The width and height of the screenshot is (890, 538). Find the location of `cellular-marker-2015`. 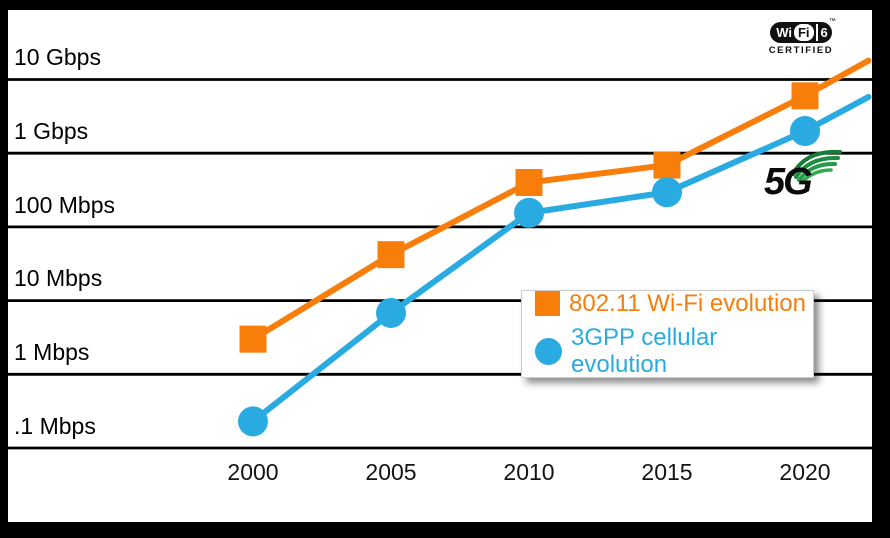

cellular-marker-2015 is located at coordinates (667, 192).